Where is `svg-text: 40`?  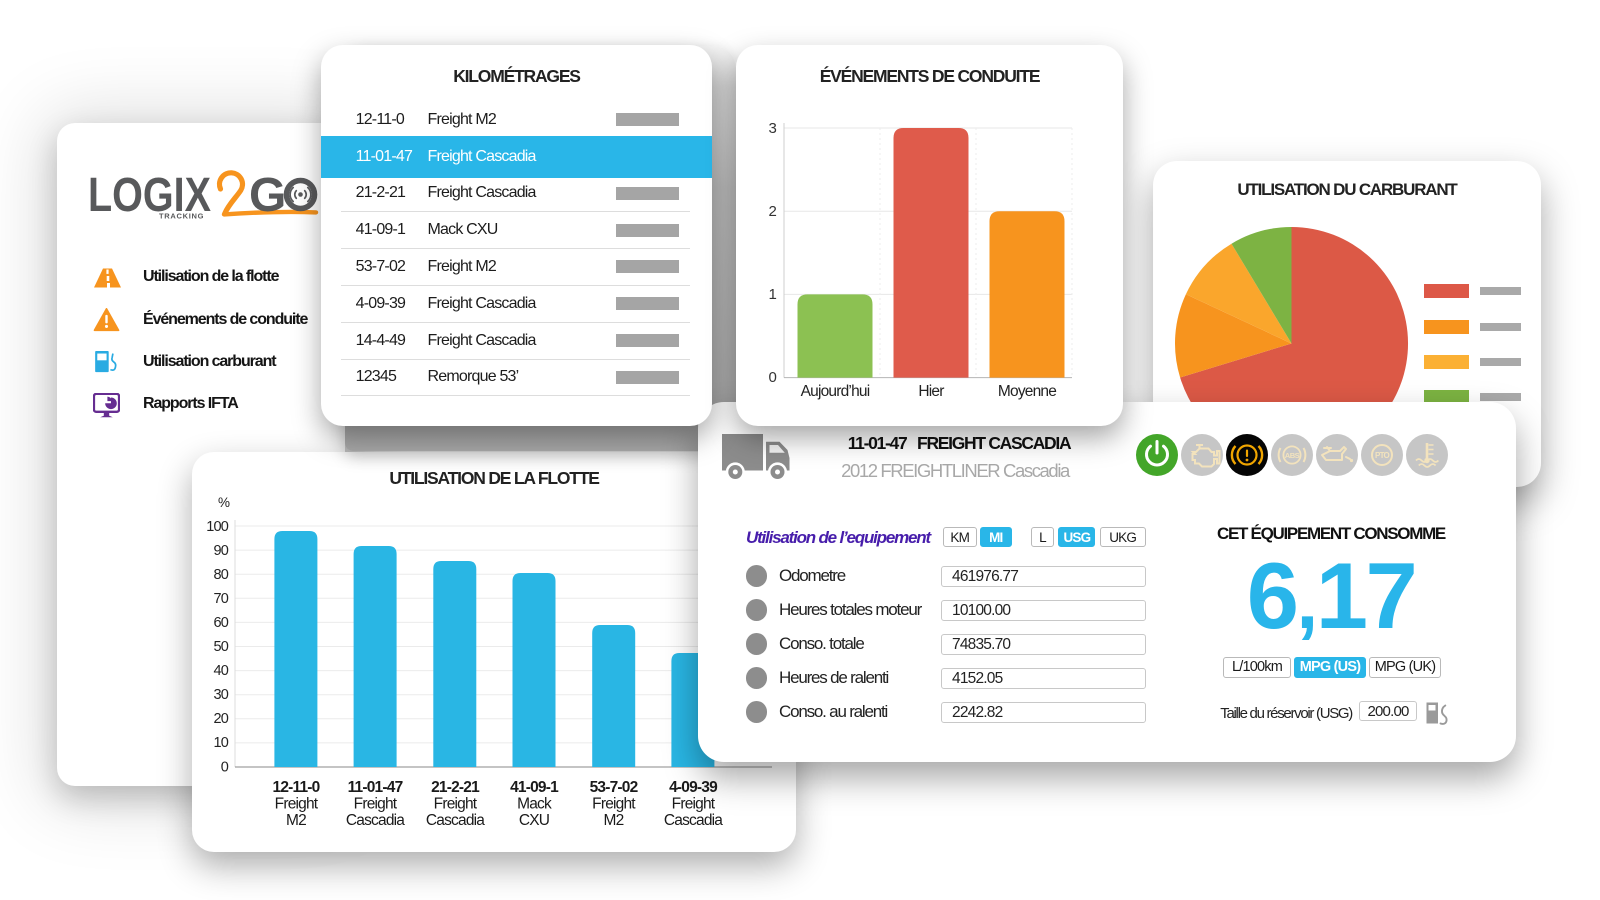
svg-text: 40 is located at coordinates (220, 671).